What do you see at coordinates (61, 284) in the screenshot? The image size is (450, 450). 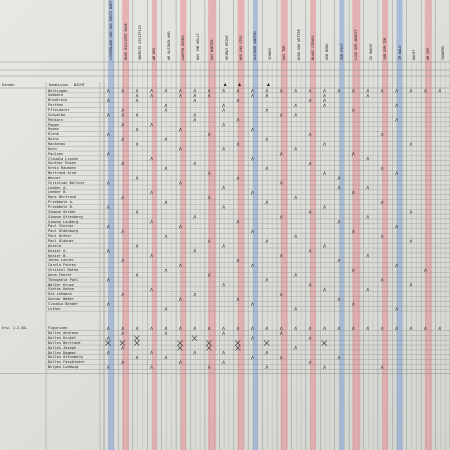 I see `row-label: Walter Kruse` at bounding box center [61, 284].